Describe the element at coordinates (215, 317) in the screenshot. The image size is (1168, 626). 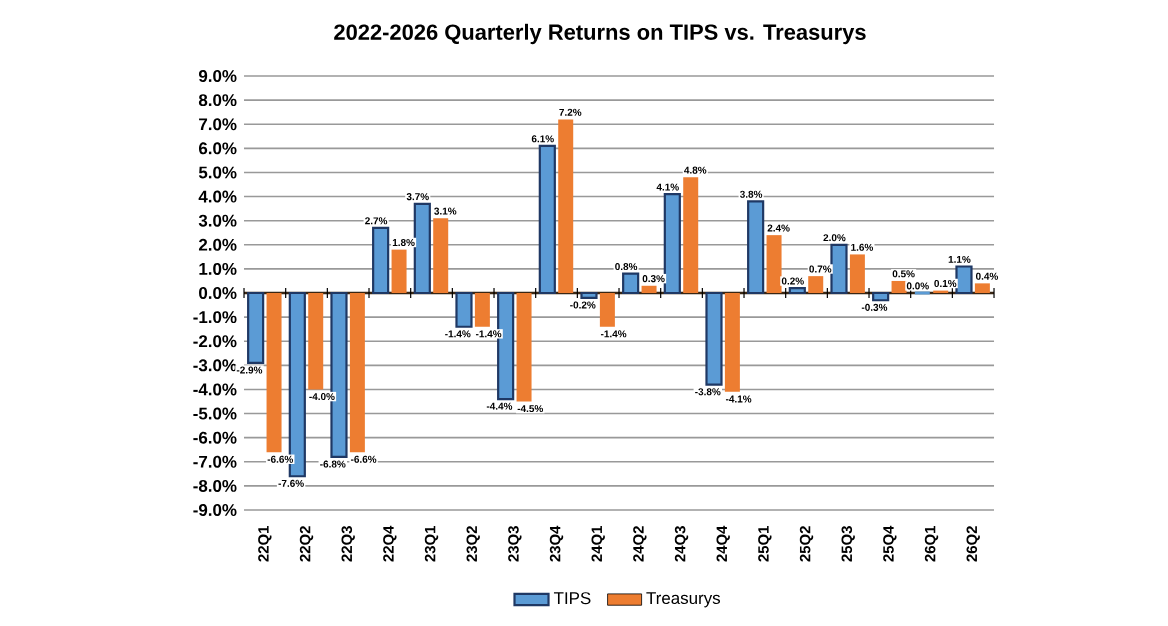
I see `y-tick-label: -1.0%` at that location.